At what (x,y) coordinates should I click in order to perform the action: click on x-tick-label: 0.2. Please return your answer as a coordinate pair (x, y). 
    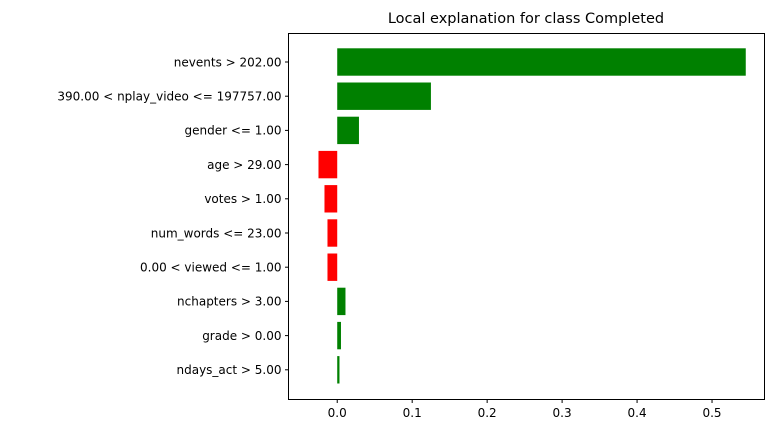
    Looking at the image, I should click on (487, 413).